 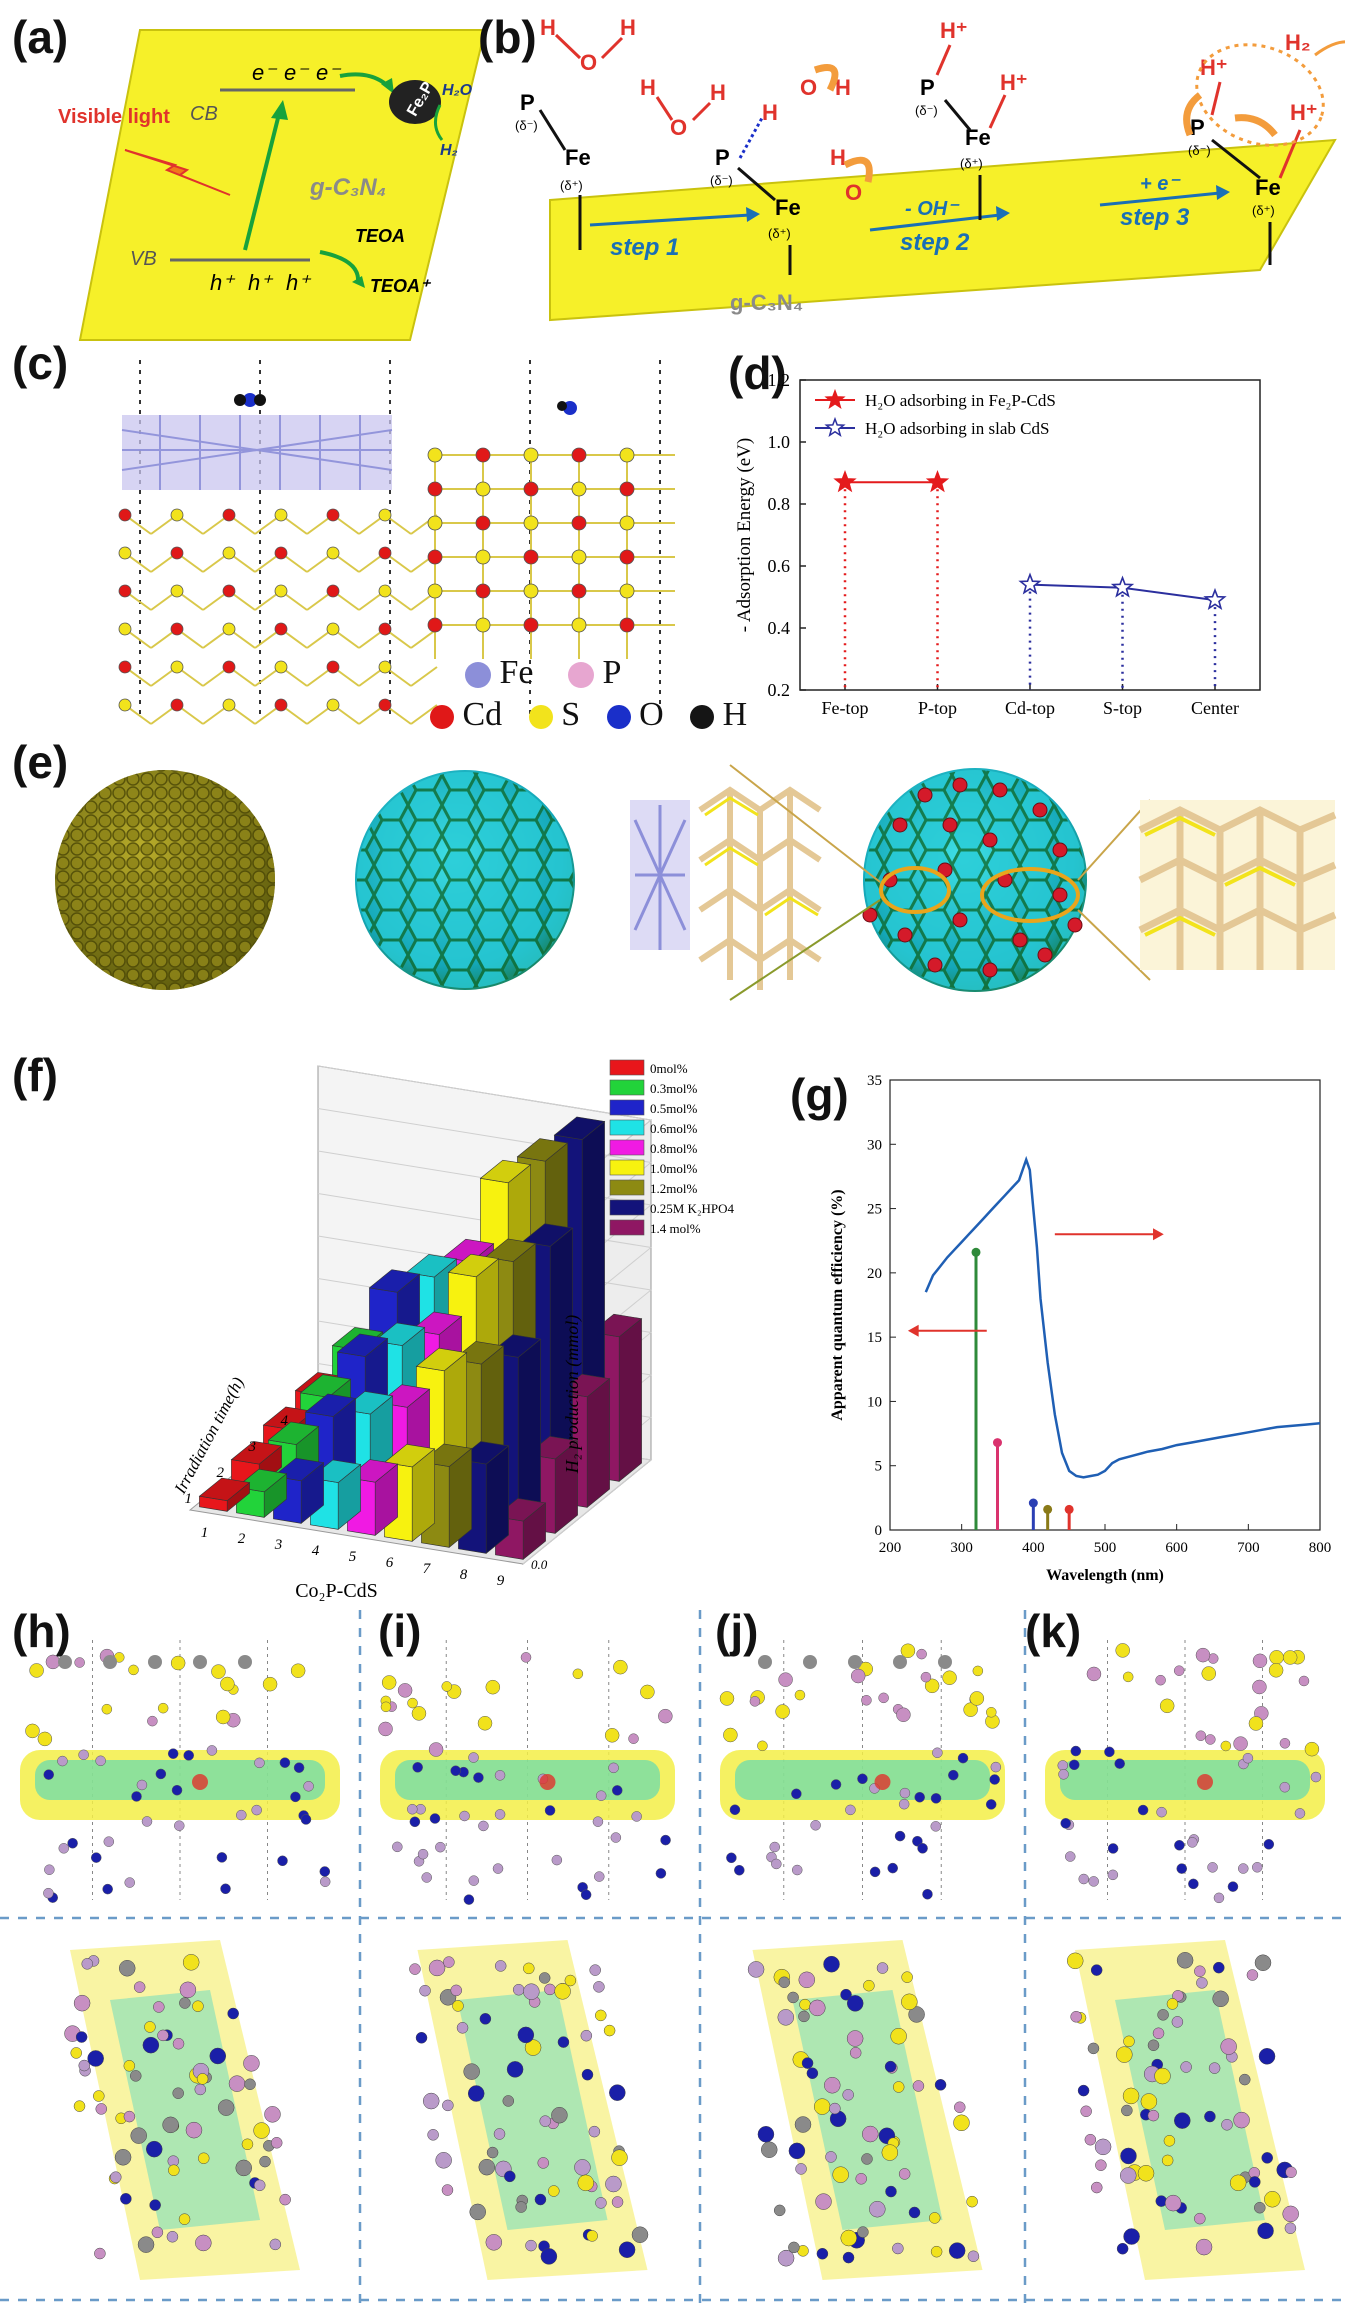 What do you see at coordinates (409, 1455) in the screenshot?
I see `bar-top` at bounding box center [409, 1455].